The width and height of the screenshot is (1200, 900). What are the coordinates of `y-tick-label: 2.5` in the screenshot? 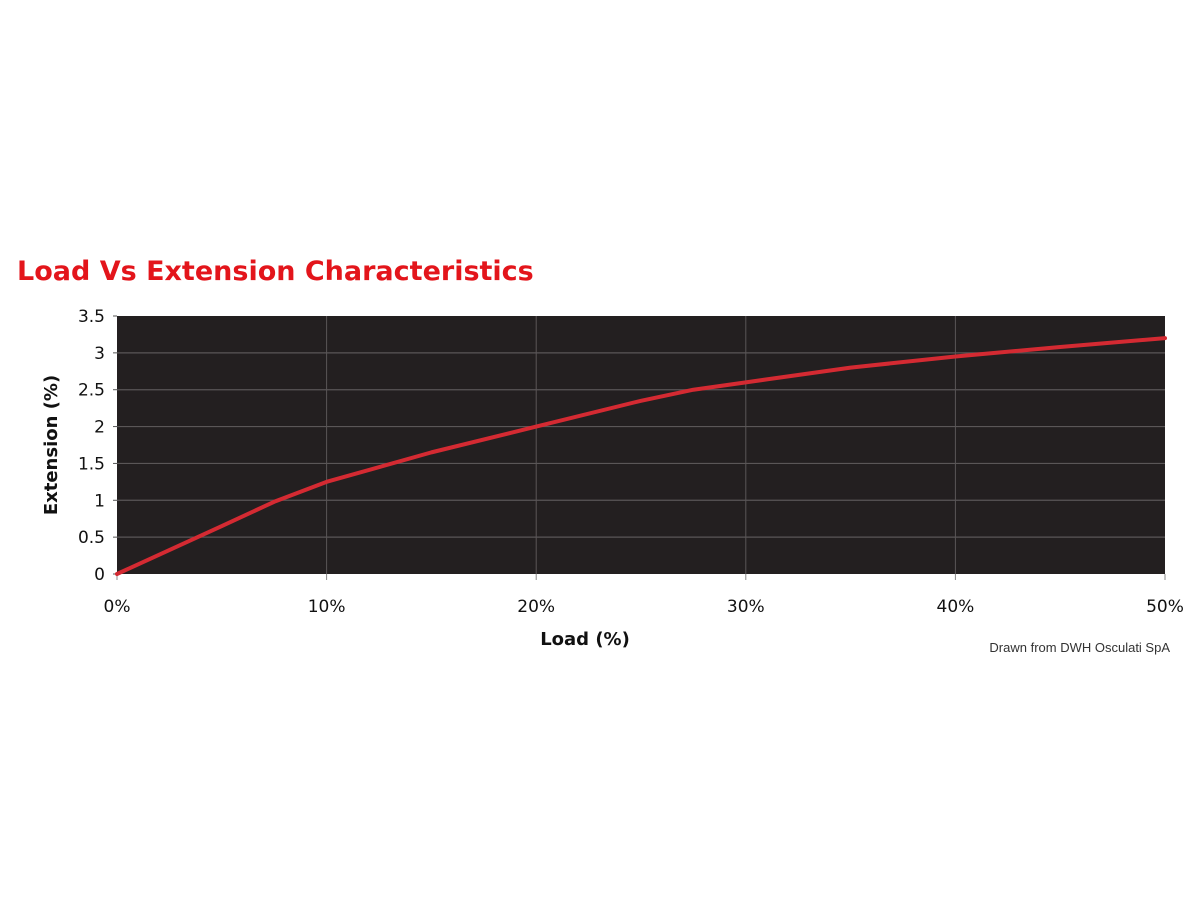 It's located at (91, 391).